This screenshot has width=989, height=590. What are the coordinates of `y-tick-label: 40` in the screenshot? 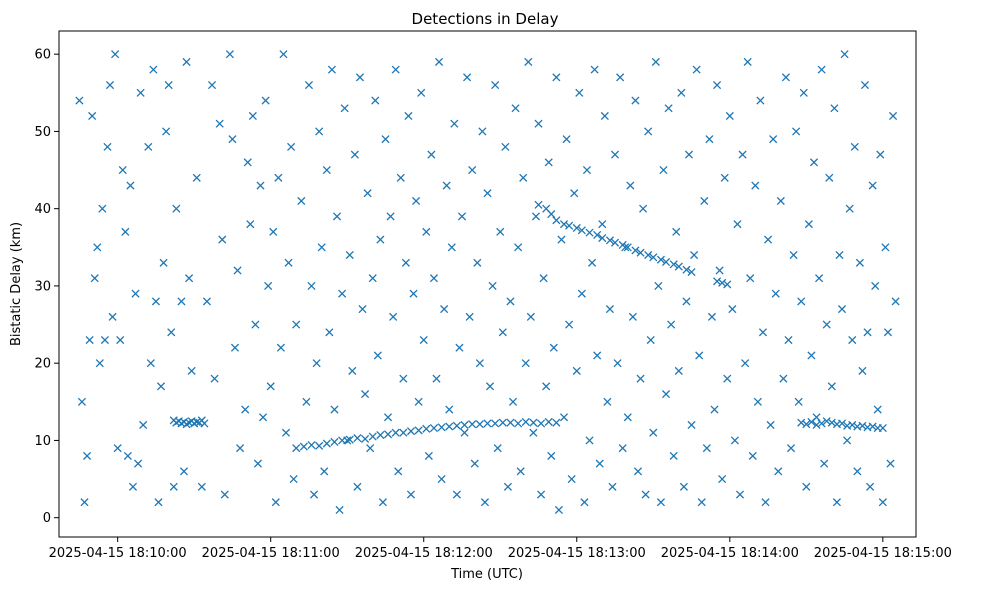 It's located at (42, 209).